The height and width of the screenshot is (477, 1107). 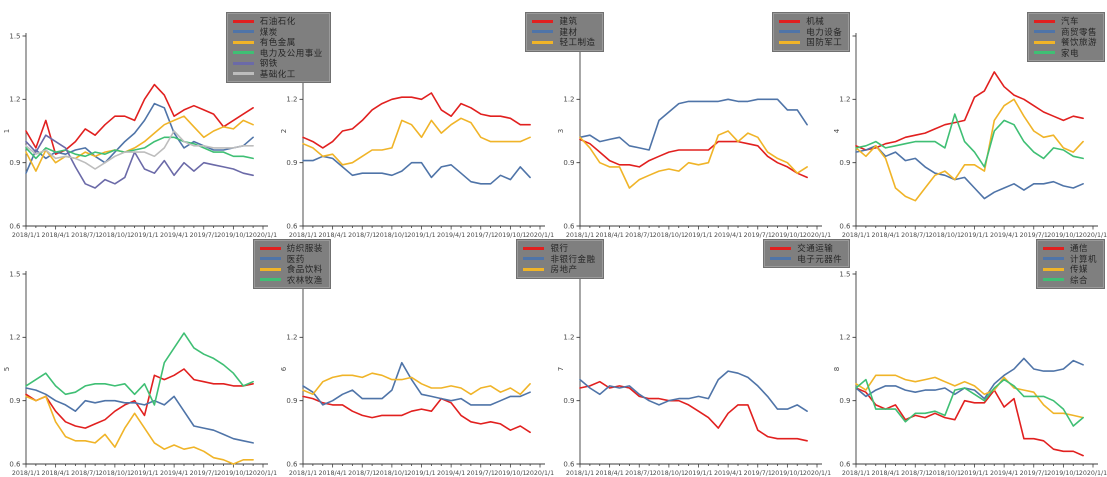 What do you see at coordinates (807, 253) in the screenshot?
I see `legend: 交通运输 电子元器件` at bounding box center [807, 253].